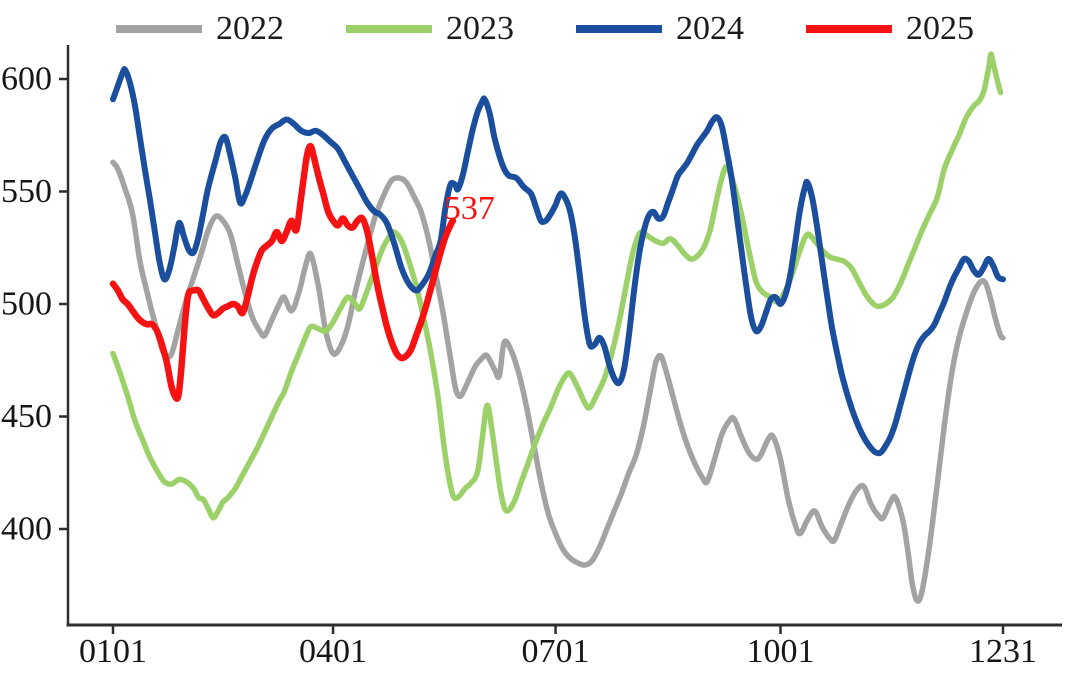 This screenshot has width=1080, height=675. I want to click on legend-label-2024: 2024, so click(710, 28).